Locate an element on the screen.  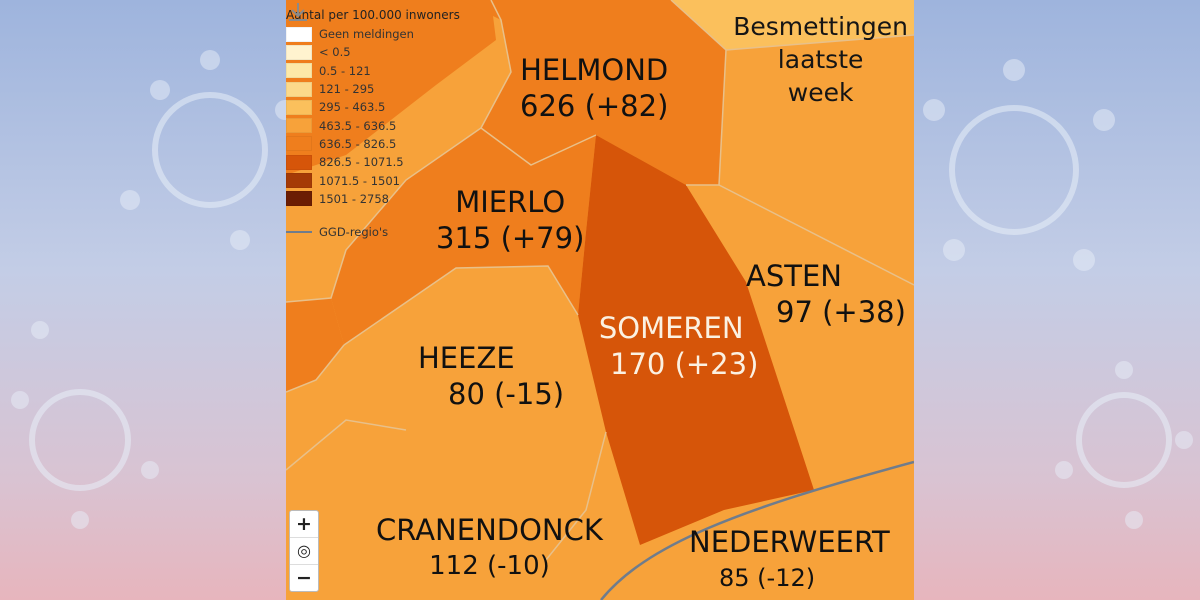
locate-button: ◎ is located at coordinates (304, 551).